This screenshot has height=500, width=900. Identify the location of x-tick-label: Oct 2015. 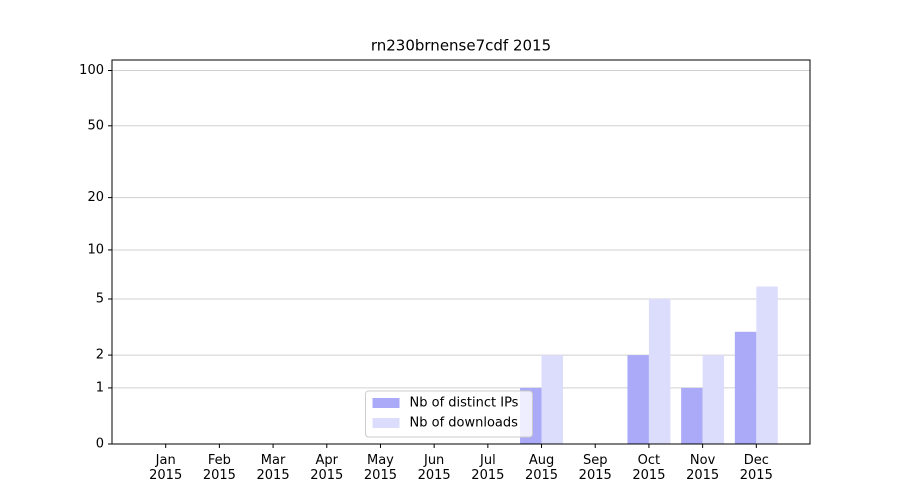
(649, 468).